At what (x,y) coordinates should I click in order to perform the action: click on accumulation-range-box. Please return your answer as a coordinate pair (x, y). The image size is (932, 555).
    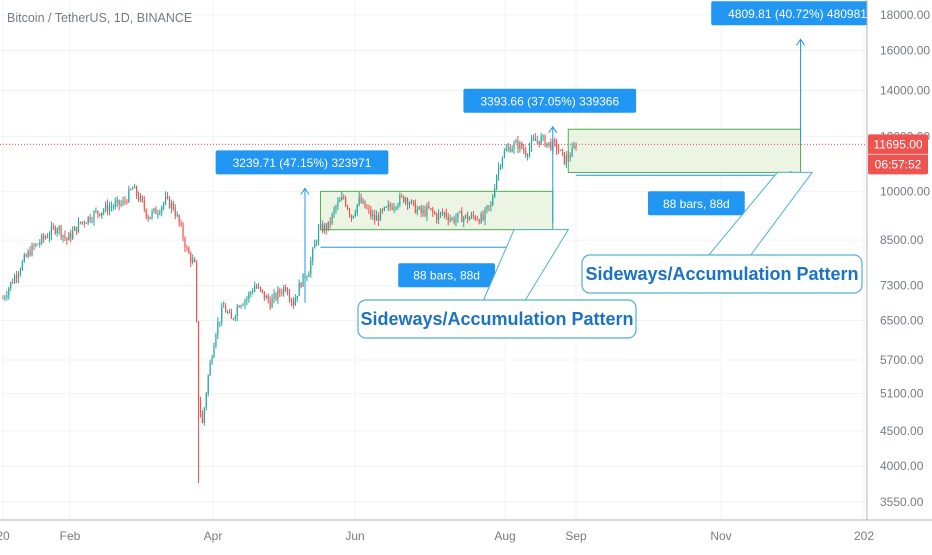
    Looking at the image, I should click on (684, 150).